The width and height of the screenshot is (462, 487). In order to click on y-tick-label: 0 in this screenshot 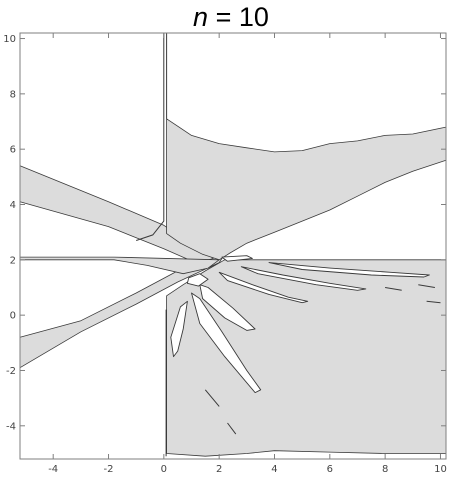, I will do `click(13, 316)`.